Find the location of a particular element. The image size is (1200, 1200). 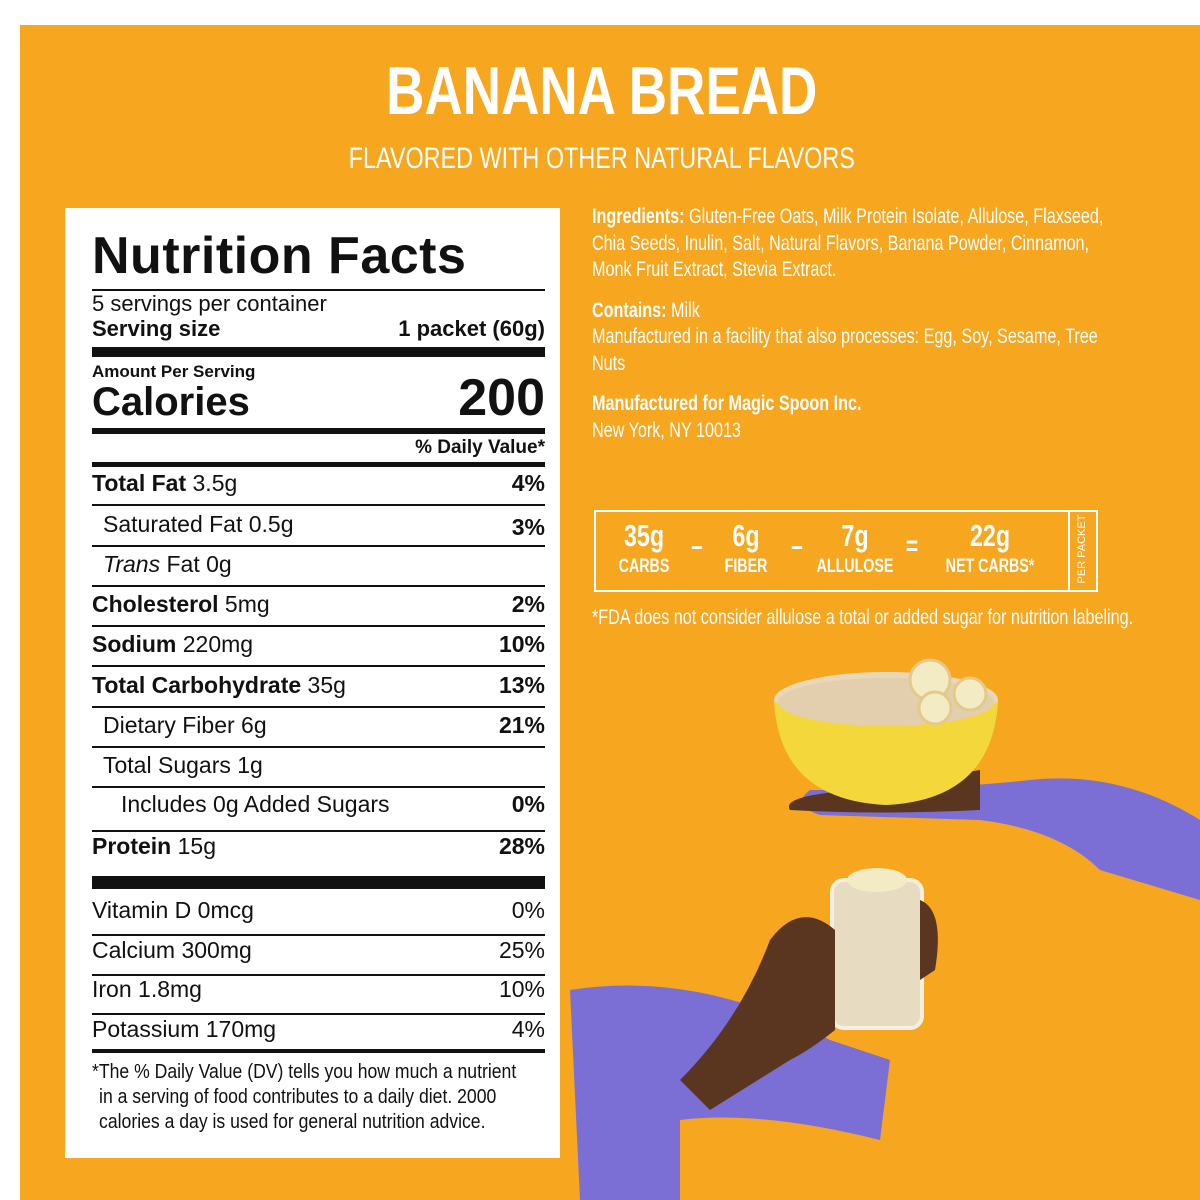

nutrient-row: Total Carbohydrate 35g is located at coordinates (219, 685).